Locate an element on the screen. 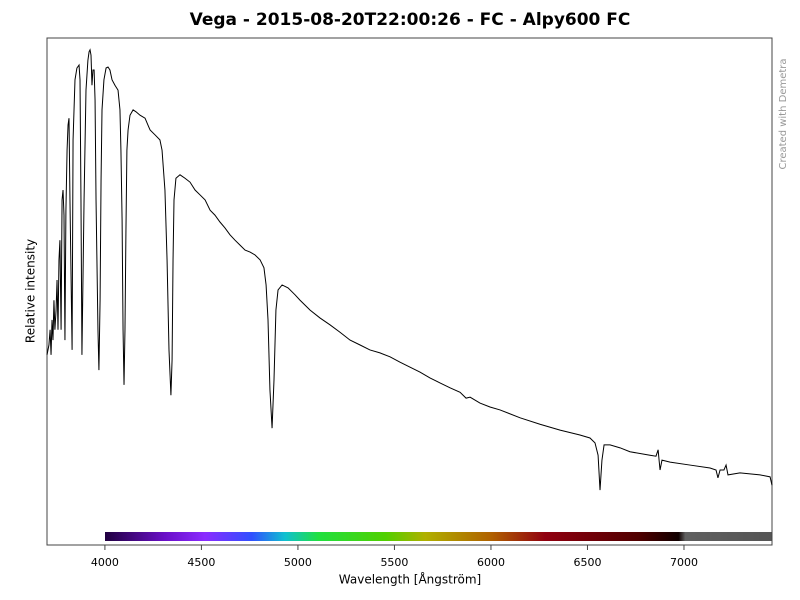 The height and width of the screenshot is (600, 800). y-axis-label: Relative intensity is located at coordinates (31, 291).